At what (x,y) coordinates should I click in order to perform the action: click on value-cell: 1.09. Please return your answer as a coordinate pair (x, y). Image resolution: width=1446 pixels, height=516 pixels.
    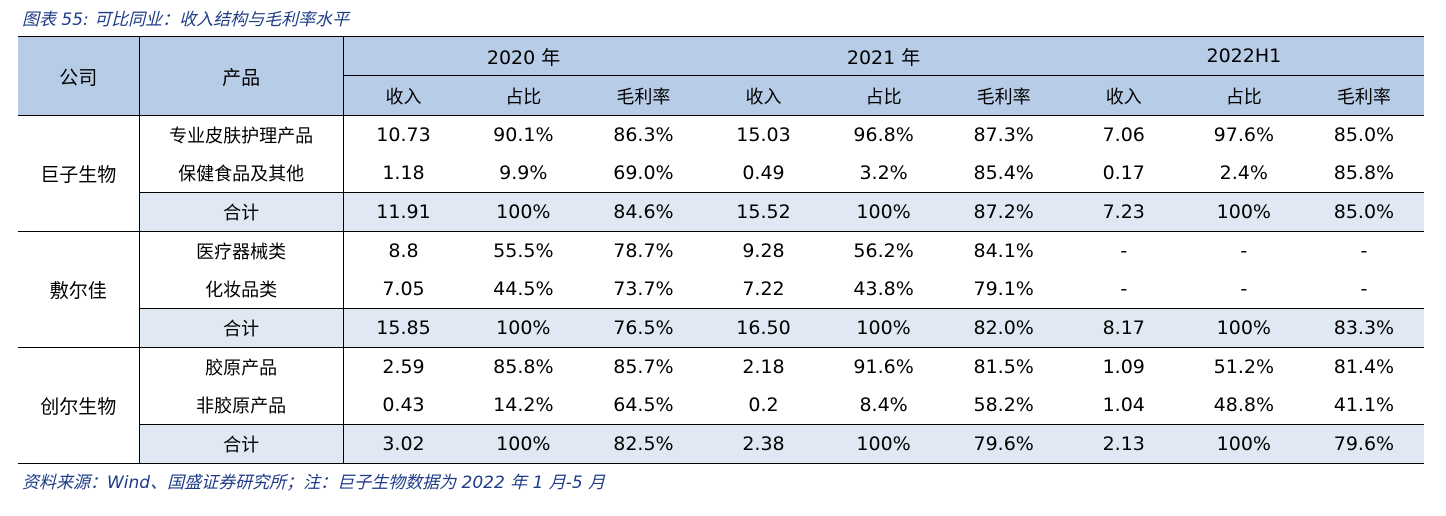
    Looking at the image, I should click on (1123, 366).